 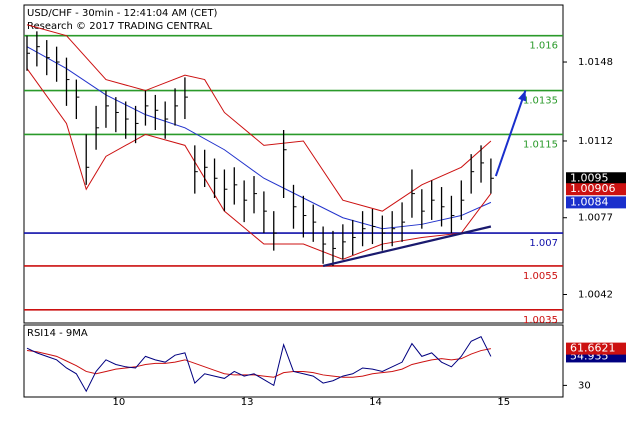 What do you see at coordinates (540, 144) in the screenshot?
I see `level-label: 1.0115` at bounding box center [540, 144].